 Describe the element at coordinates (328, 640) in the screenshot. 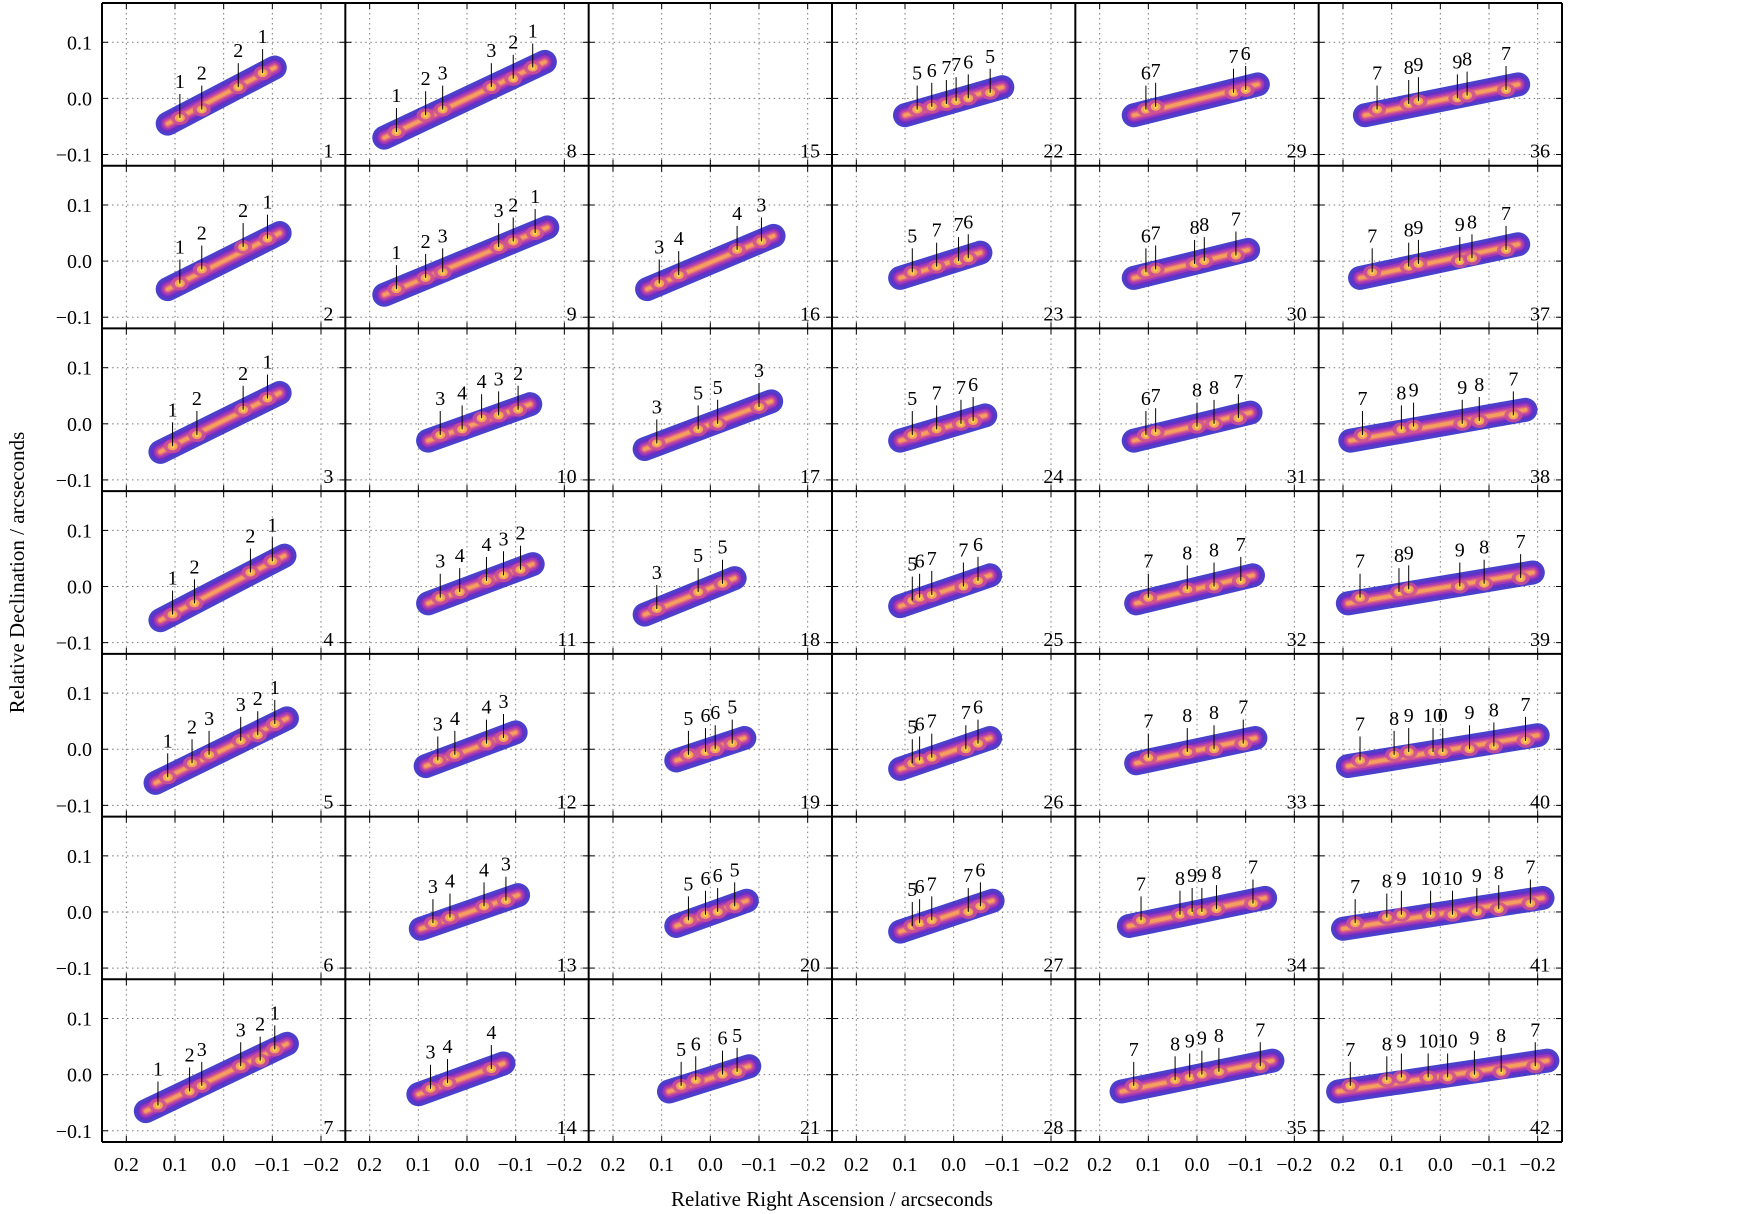

I see `panel-number: 4` at that location.